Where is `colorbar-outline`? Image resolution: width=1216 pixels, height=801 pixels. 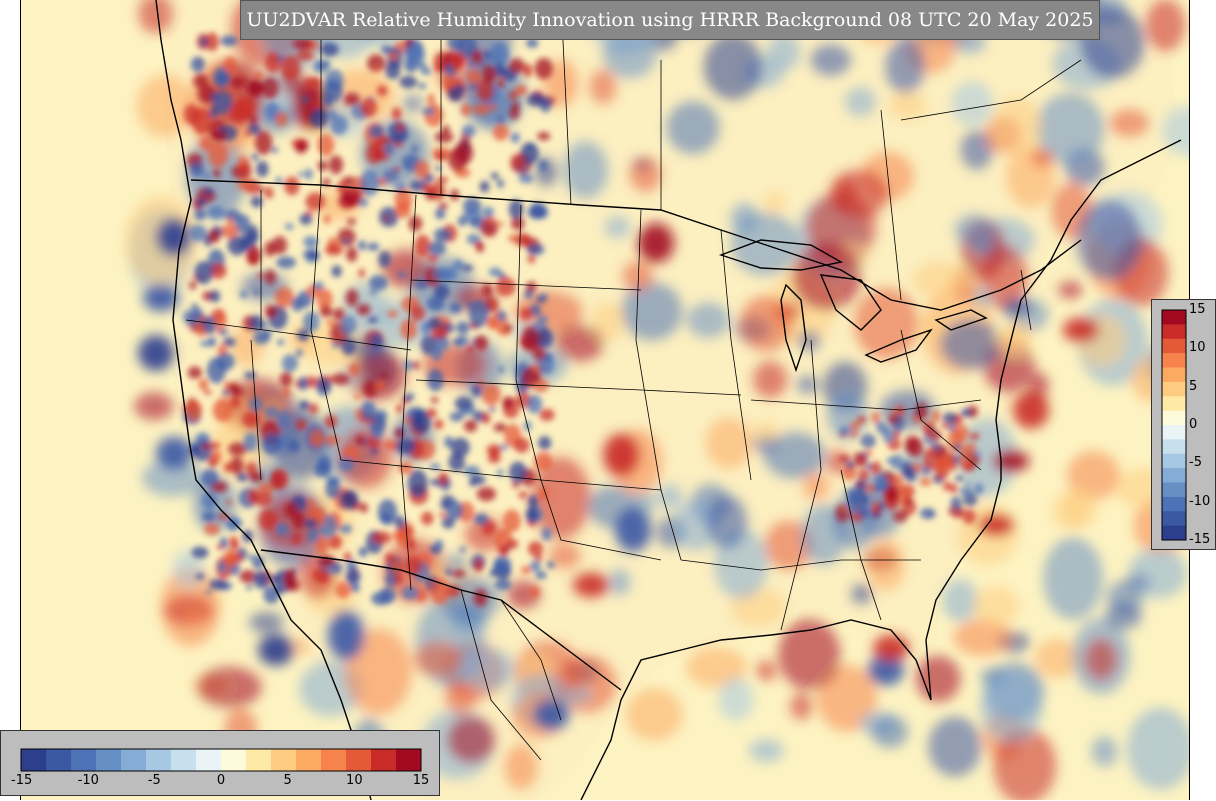
colorbar-outline is located at coordinates (221, 760).